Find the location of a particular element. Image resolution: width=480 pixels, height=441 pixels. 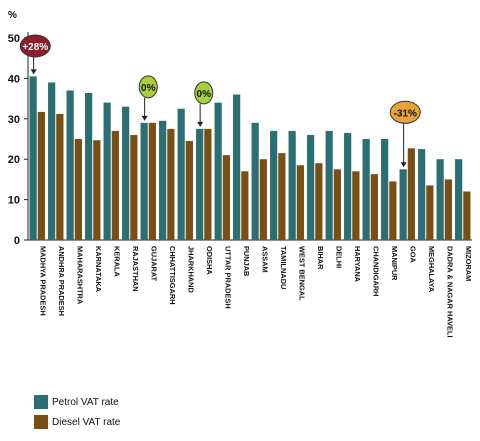

annotation-label: -31% is located at coordinates (405, 113).